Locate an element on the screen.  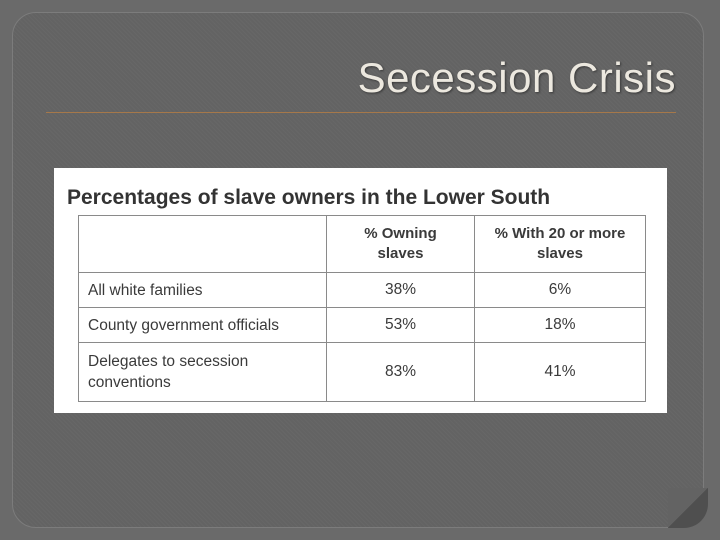
header-owning-slaves-text: % Owning slaves is located at coordinates (400, 243).